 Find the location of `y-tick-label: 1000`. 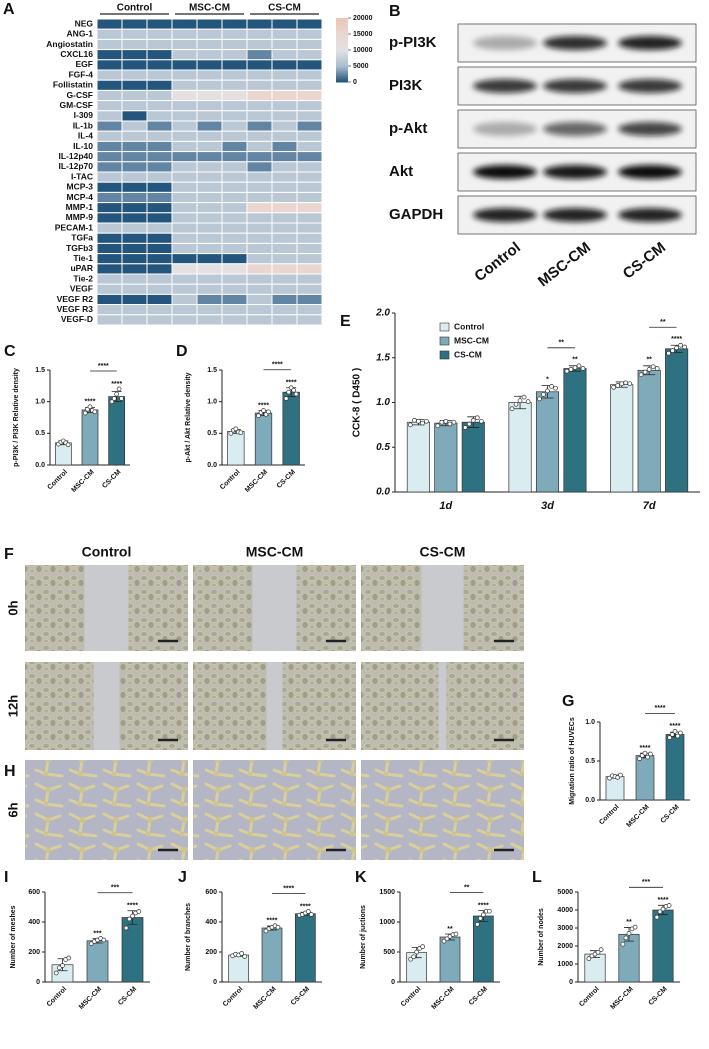

y-tick-label: 1000 is located at coordinates (565, 964).